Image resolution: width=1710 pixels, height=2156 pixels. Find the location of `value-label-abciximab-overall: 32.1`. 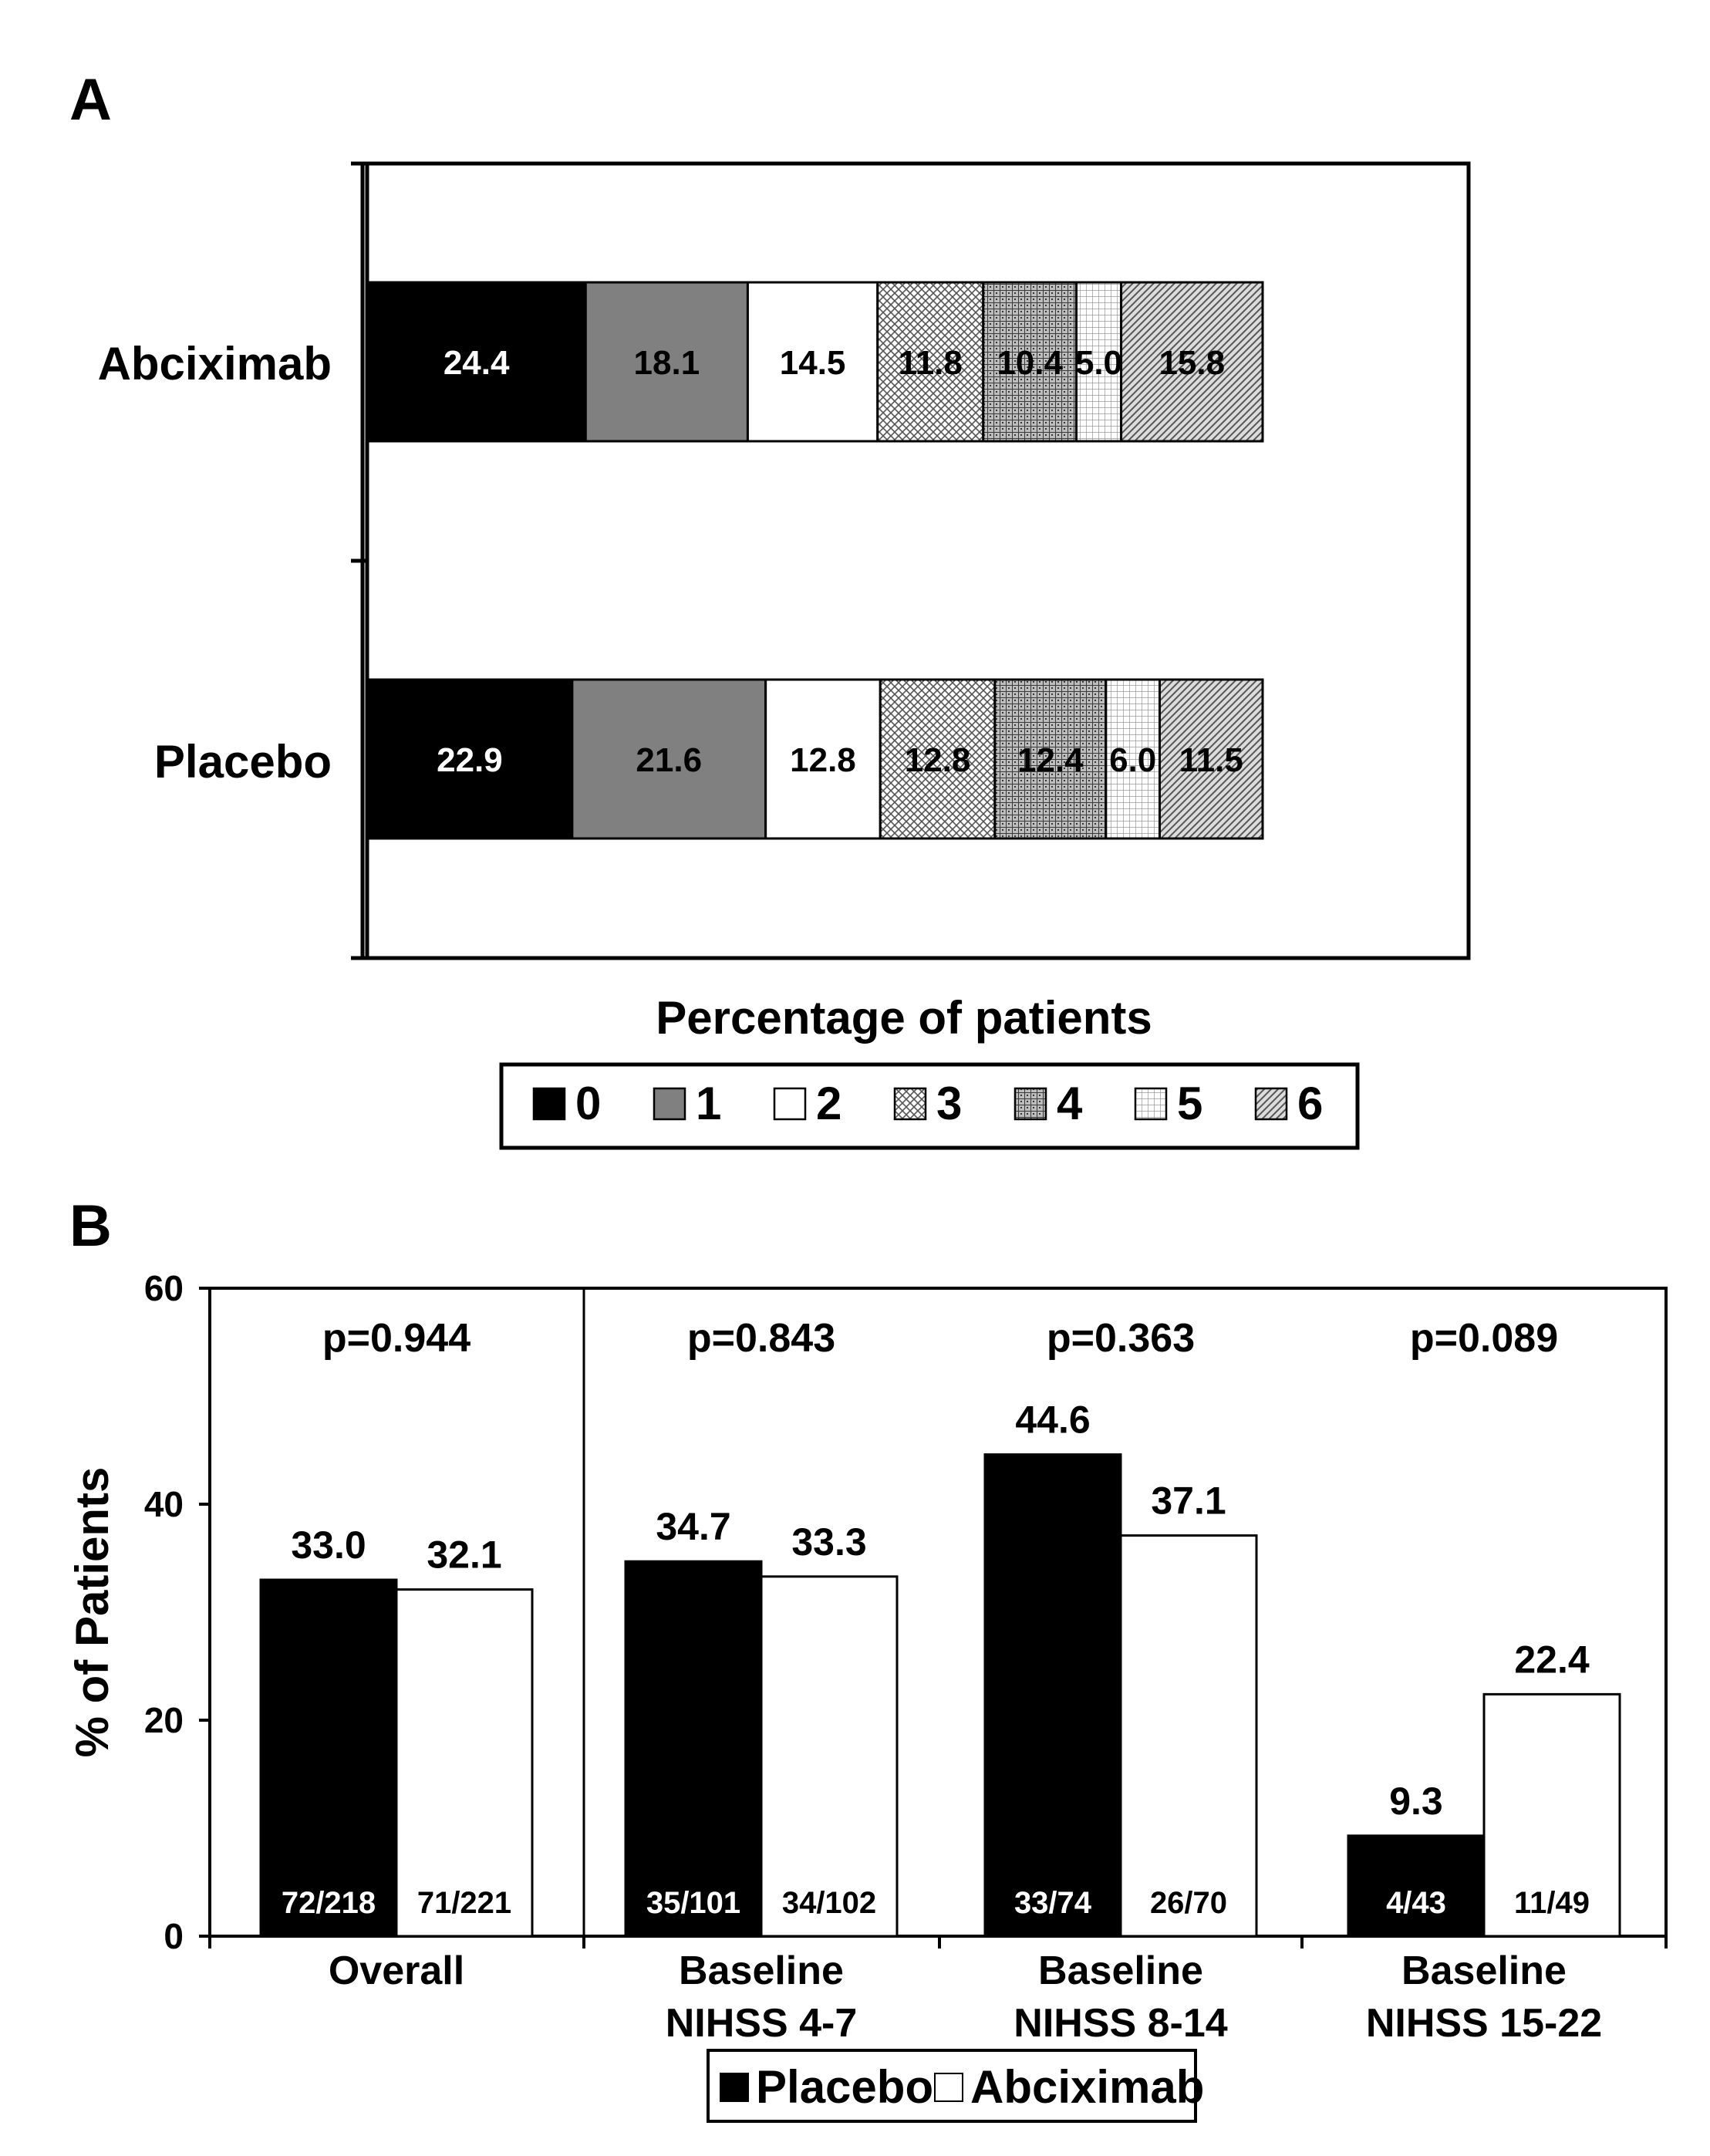

value-label-abciximab-overall: 32.1 is located at coordinates (464, 1555).